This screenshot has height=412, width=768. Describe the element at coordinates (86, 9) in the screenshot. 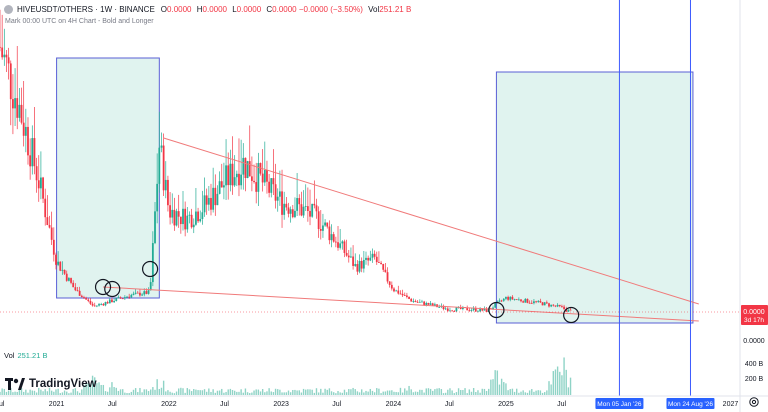

I see `symbol-title: HIVEUSDT/OTHERS · 1W · BINANCE` at that location.